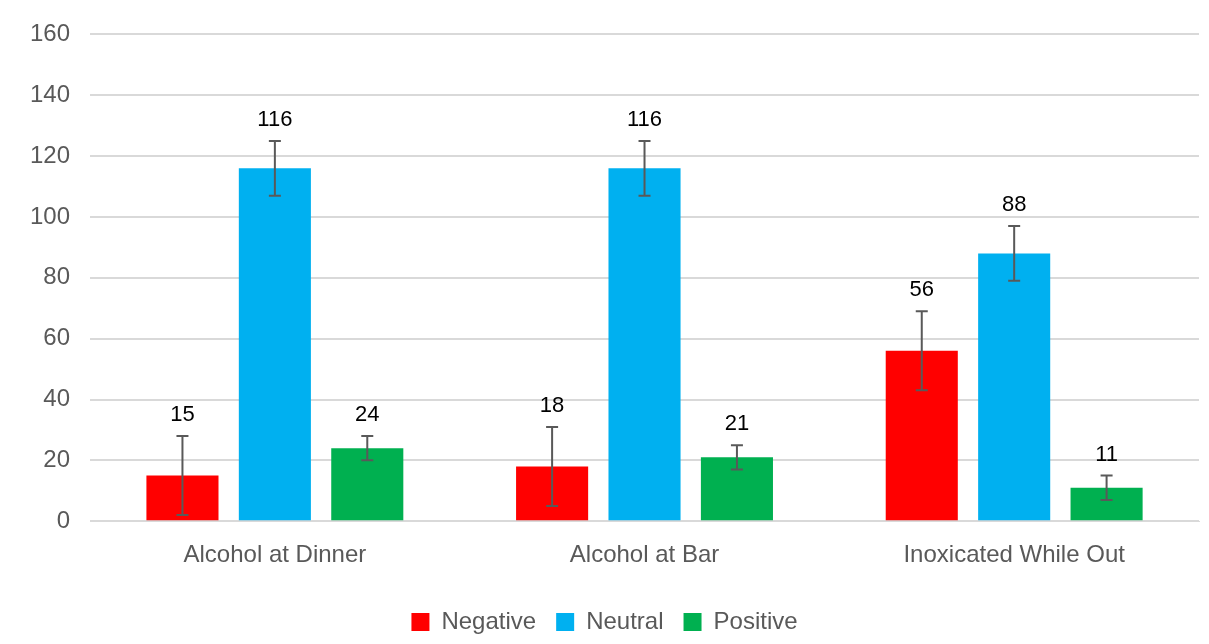 This screenshot has height=644, width=1209. I want to click on legend-label: Positive, so click(755, 620).